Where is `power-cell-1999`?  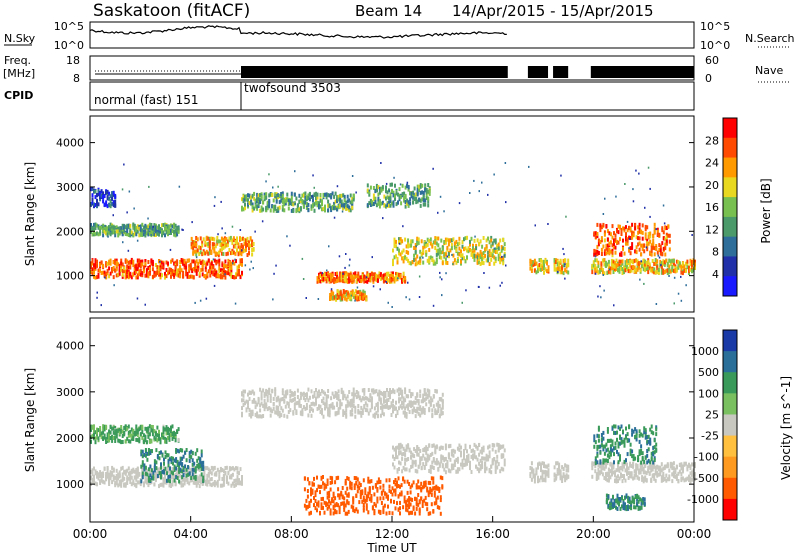 power-cell-1999 is located at coordinates (426, 255).